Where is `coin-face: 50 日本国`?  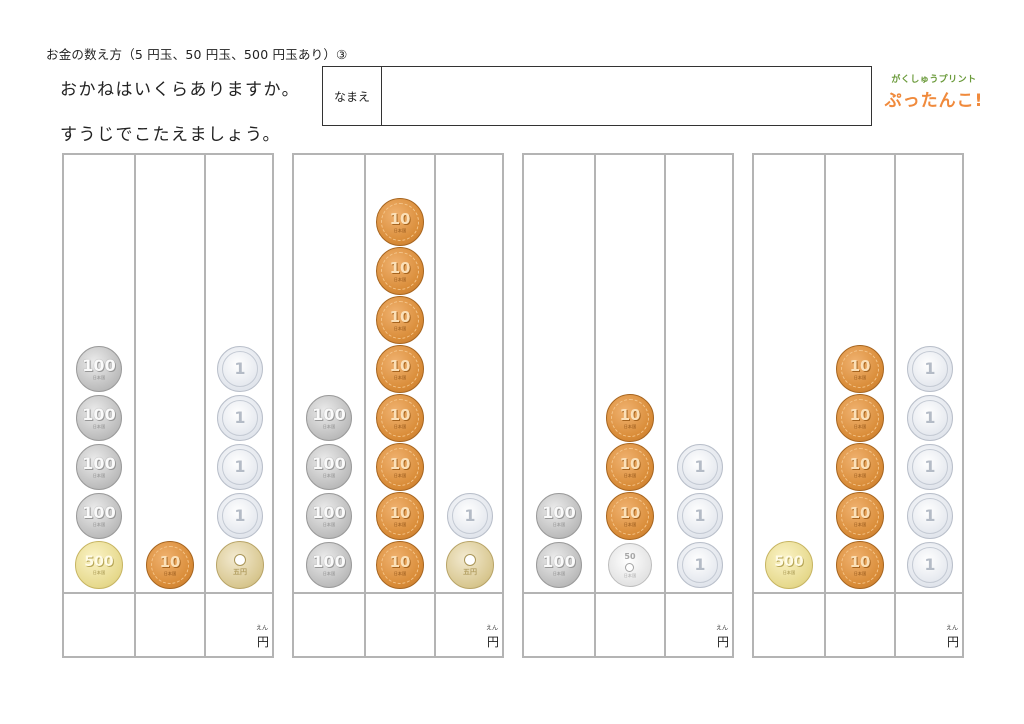
coin-face: 50 日本国 is located at coordinates (630, 564).